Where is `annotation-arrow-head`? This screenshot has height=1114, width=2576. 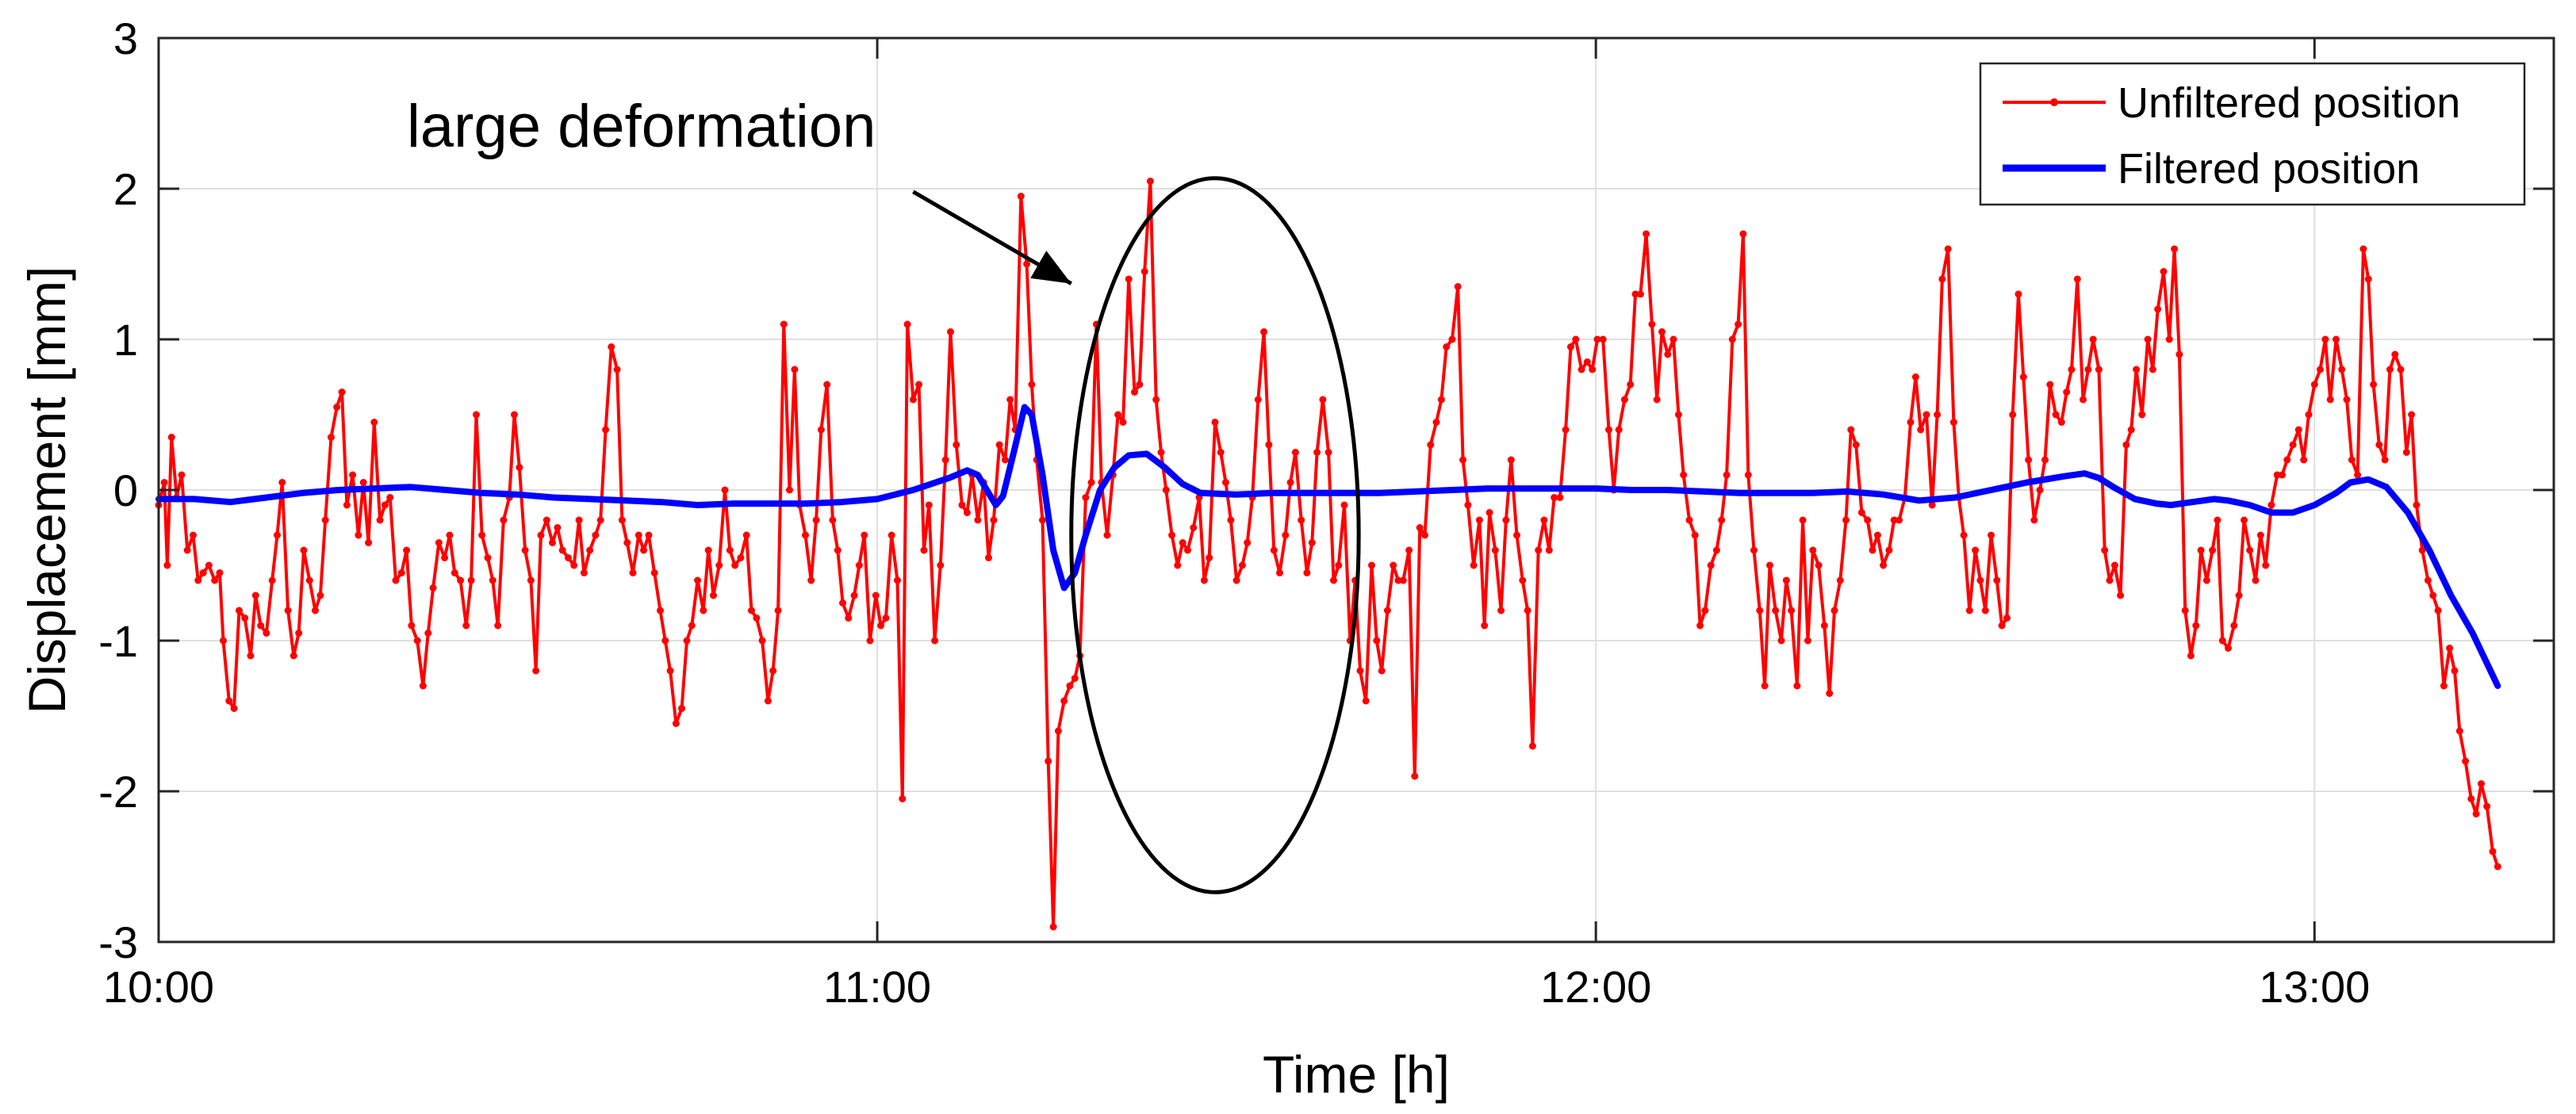 annotation-arrow-head is located at coordinates (1050, 267).